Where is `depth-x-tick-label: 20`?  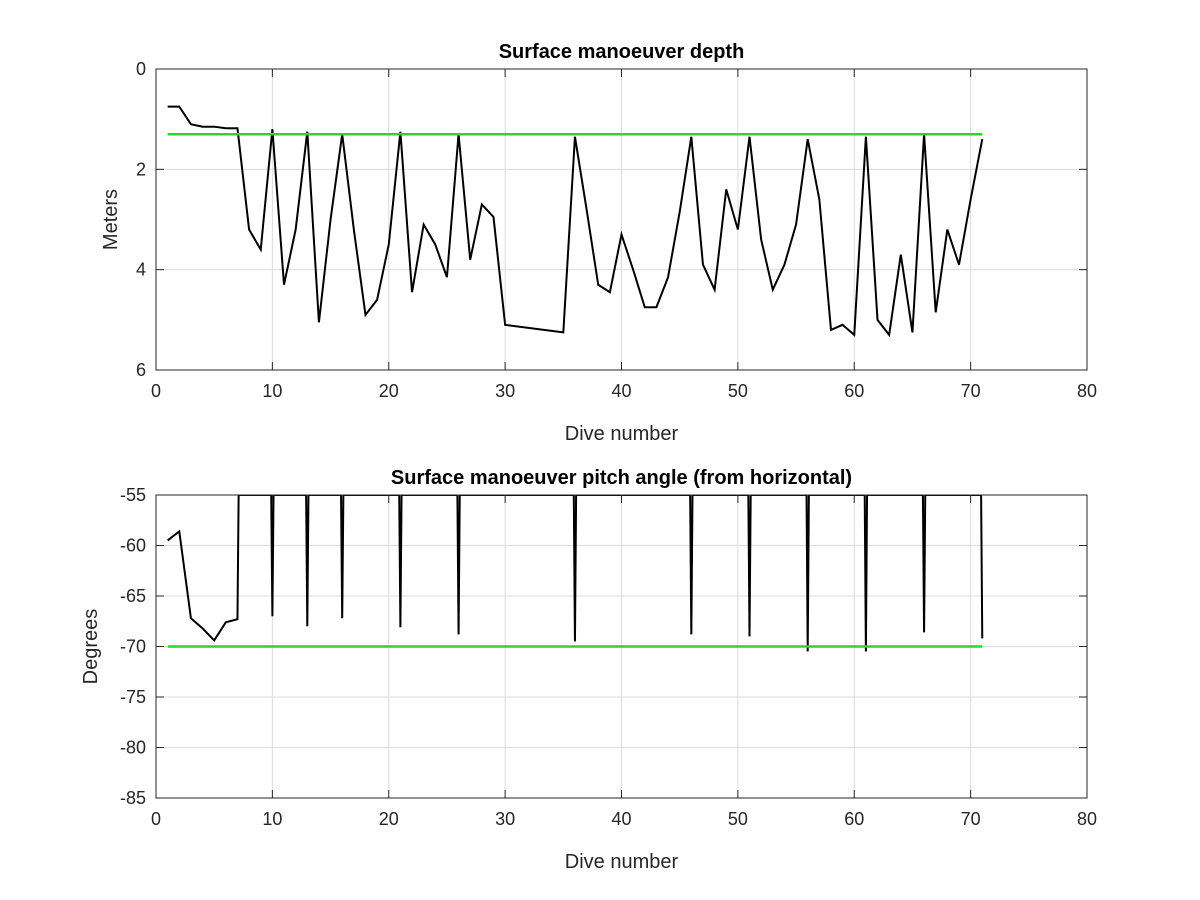
depth-x-tick-label: 20 is located at coordinates (389, 391).